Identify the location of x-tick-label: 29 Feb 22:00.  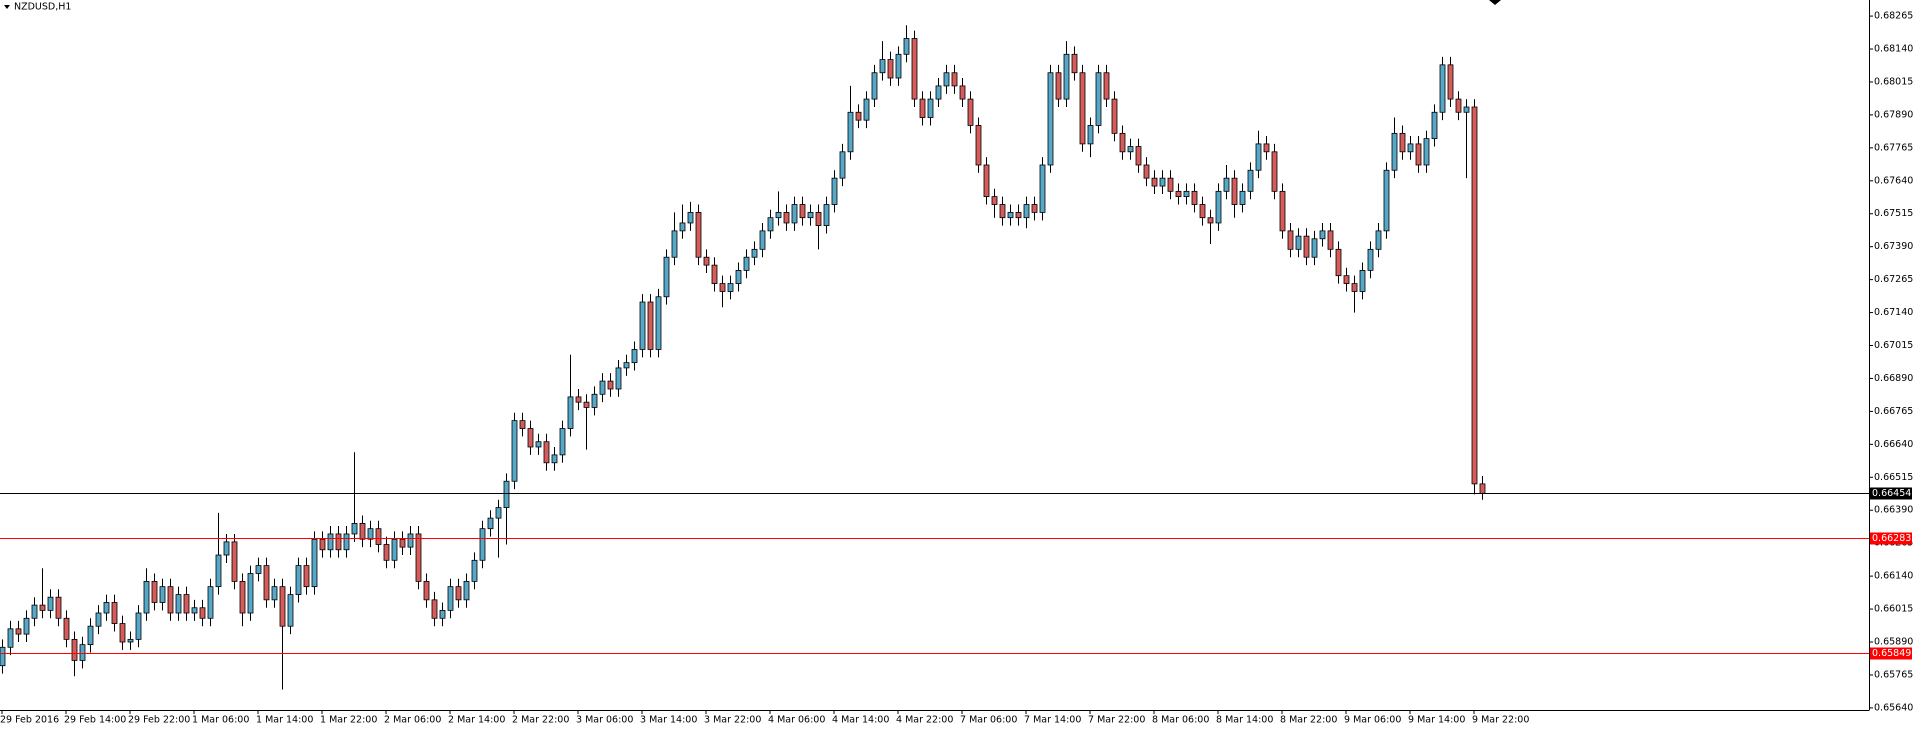
(159, 720).